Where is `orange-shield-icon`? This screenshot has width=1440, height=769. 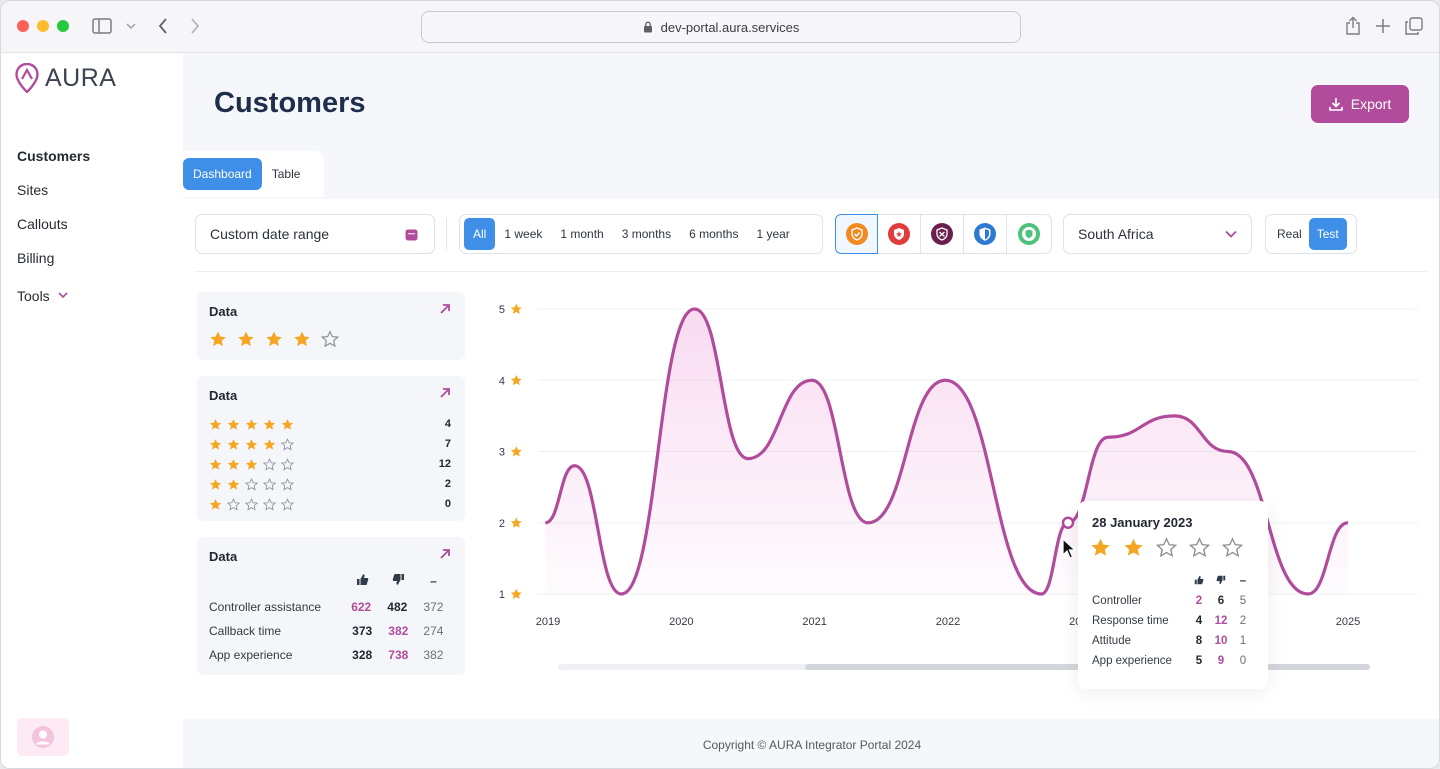 orange-shield-icon is located at coordinates (856, 234).